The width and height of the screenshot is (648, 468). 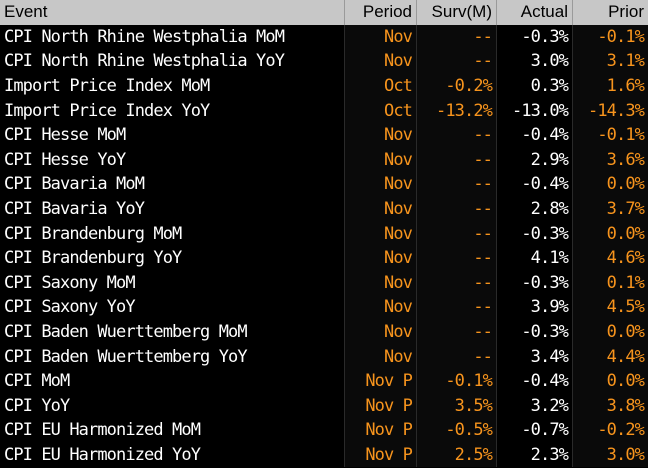 What do you see at coordinates (610, 160) in the screenshot?
I see `table-row-6-prior-value: 3.6%` at bounding box center [610, 160].